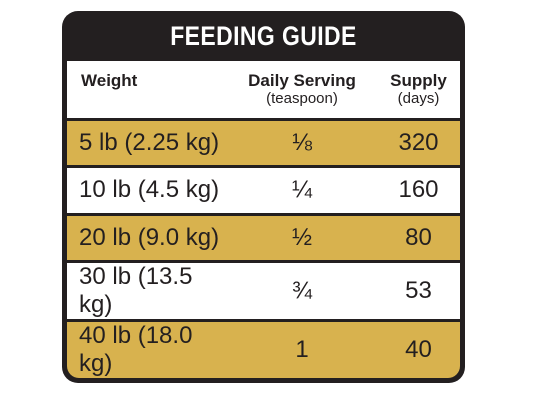 This screenshot has height=402, width=533. Describe the element at coordinates (136, 290) in the screenshot. I see `weight-cell: 30 lb (13.5 kg)` at that location.